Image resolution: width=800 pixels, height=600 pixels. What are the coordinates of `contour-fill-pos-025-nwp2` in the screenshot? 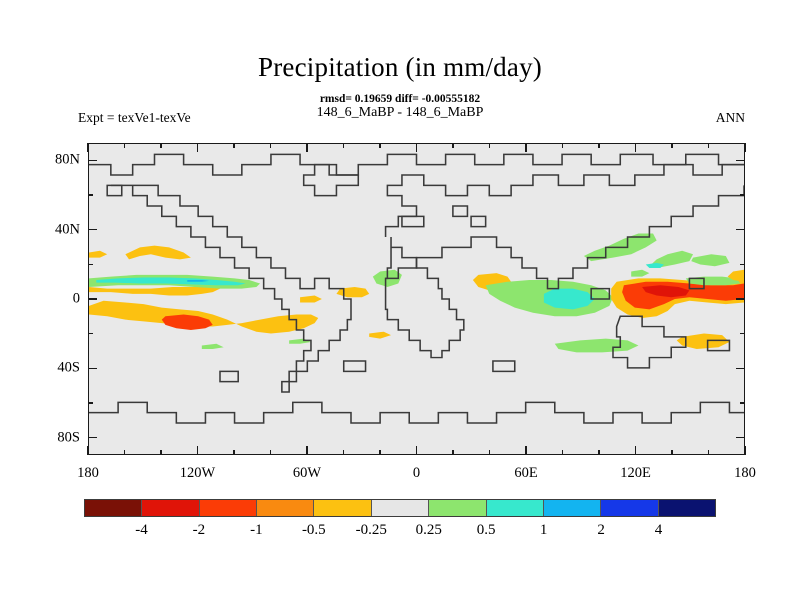 It's located at (672, 259).